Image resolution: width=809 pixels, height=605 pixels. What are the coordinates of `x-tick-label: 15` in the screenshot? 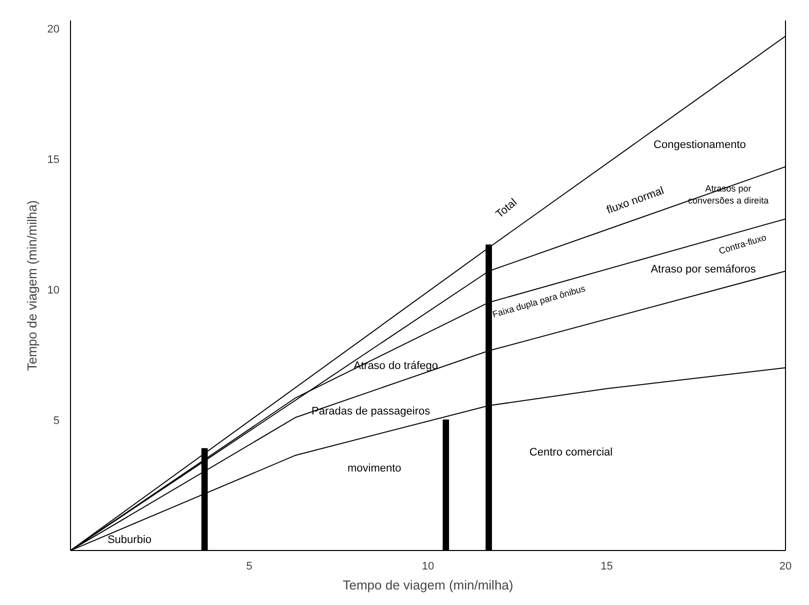 It's located at (606, 566).